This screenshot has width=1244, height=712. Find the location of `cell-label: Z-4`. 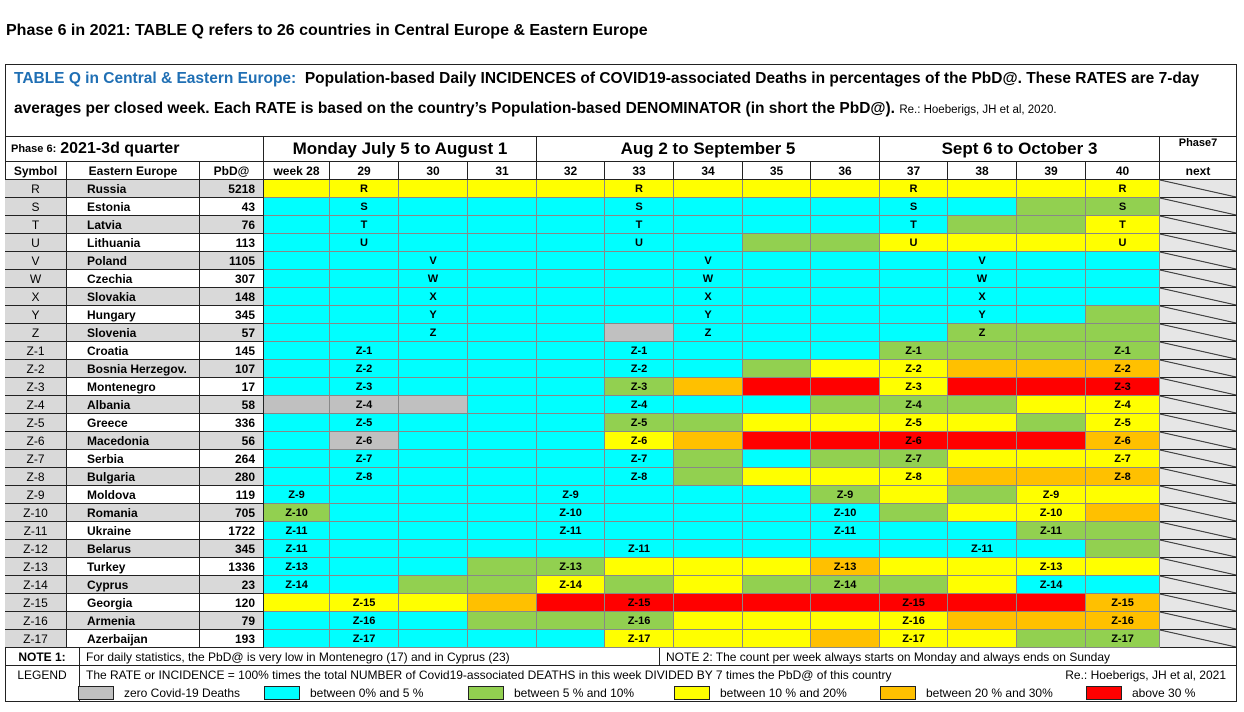

cell-label: Z-4 is located at coordinates (913, 404).